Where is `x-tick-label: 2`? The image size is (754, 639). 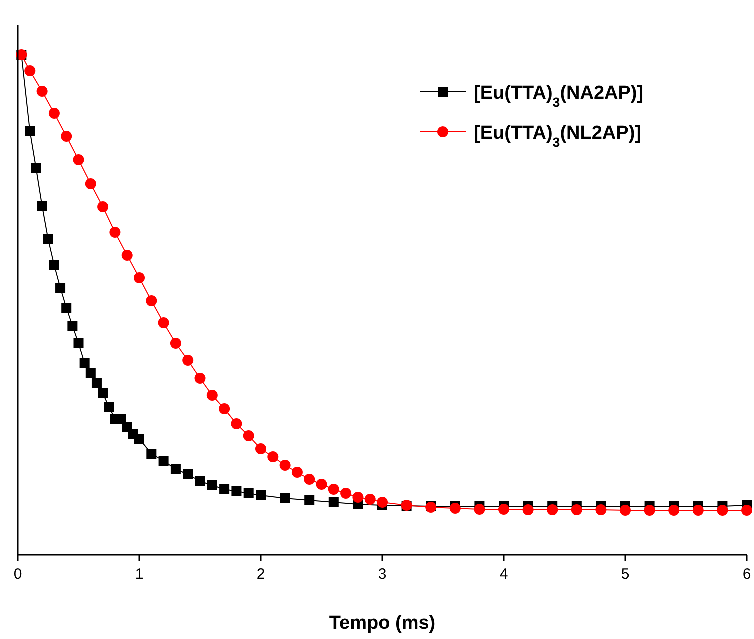
x-tick-label: 2 is located at coordinates (261, 574).